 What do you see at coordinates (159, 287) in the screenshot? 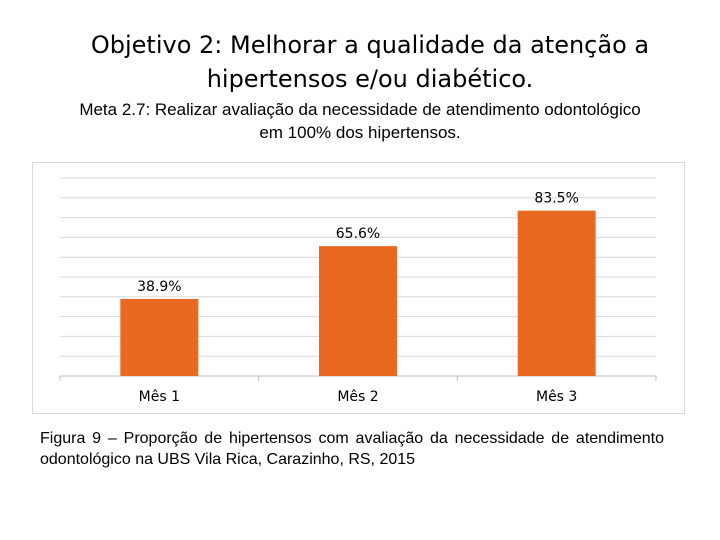
I see `data-label-1: 38.9%` at bounding box center [159, 287].